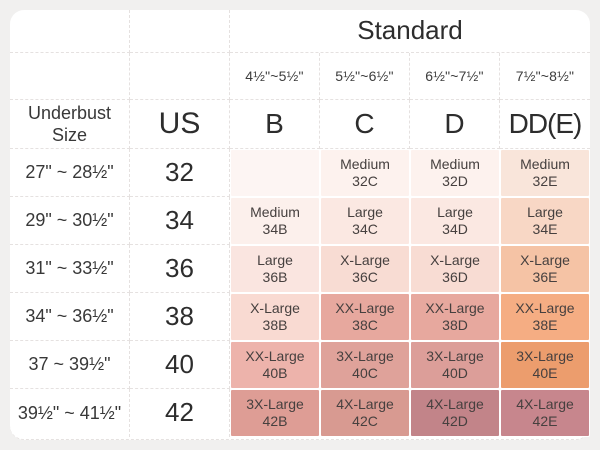  What do you see at coordinates (275, 325) in the screenshot?
I see `size-code: 38B` at bounding box center [275, 325].